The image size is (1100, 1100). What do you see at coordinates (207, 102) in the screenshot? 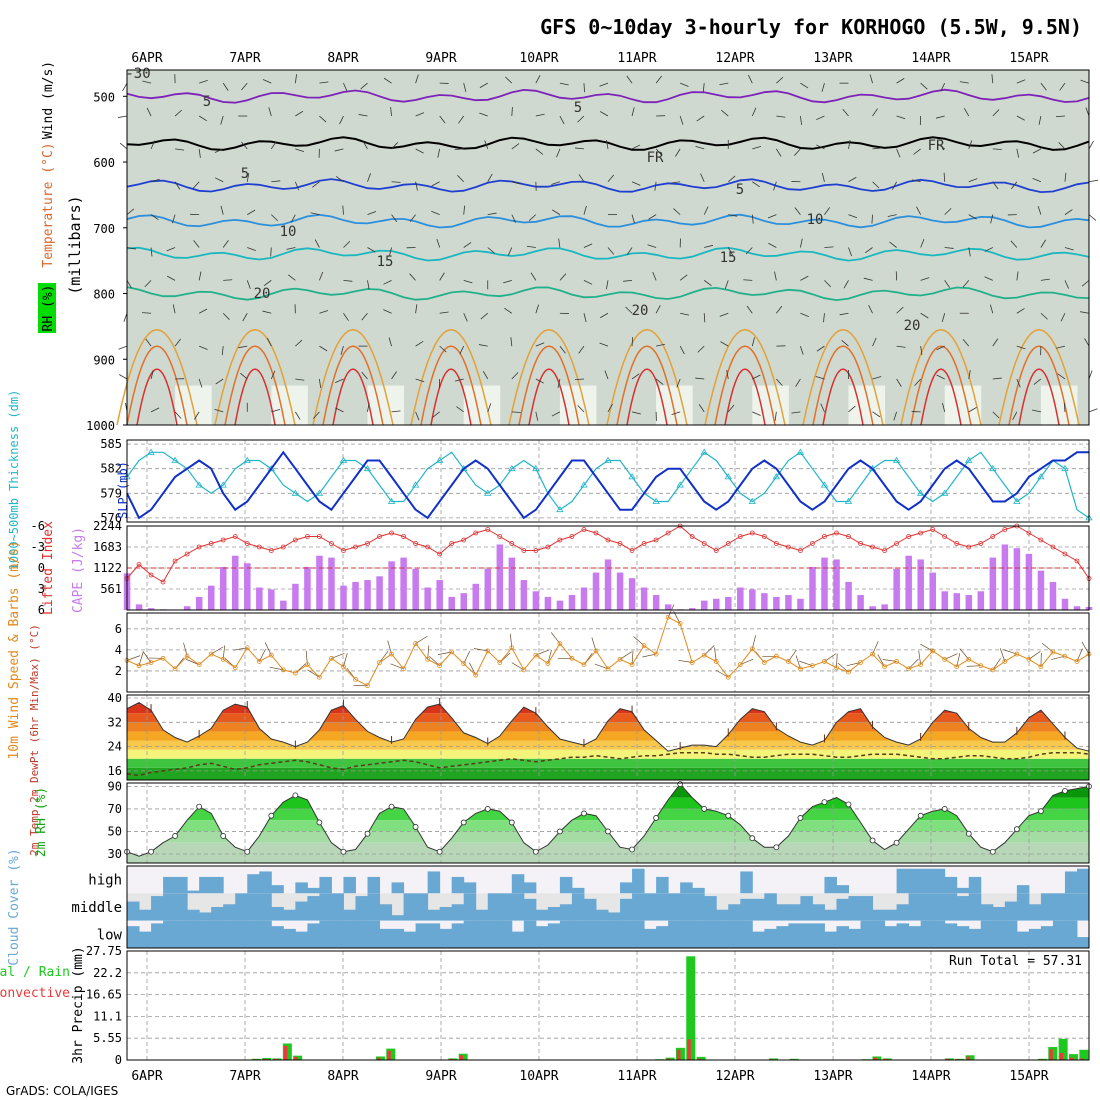
I see `contour-label: 5` at bounding box center [207, 102].